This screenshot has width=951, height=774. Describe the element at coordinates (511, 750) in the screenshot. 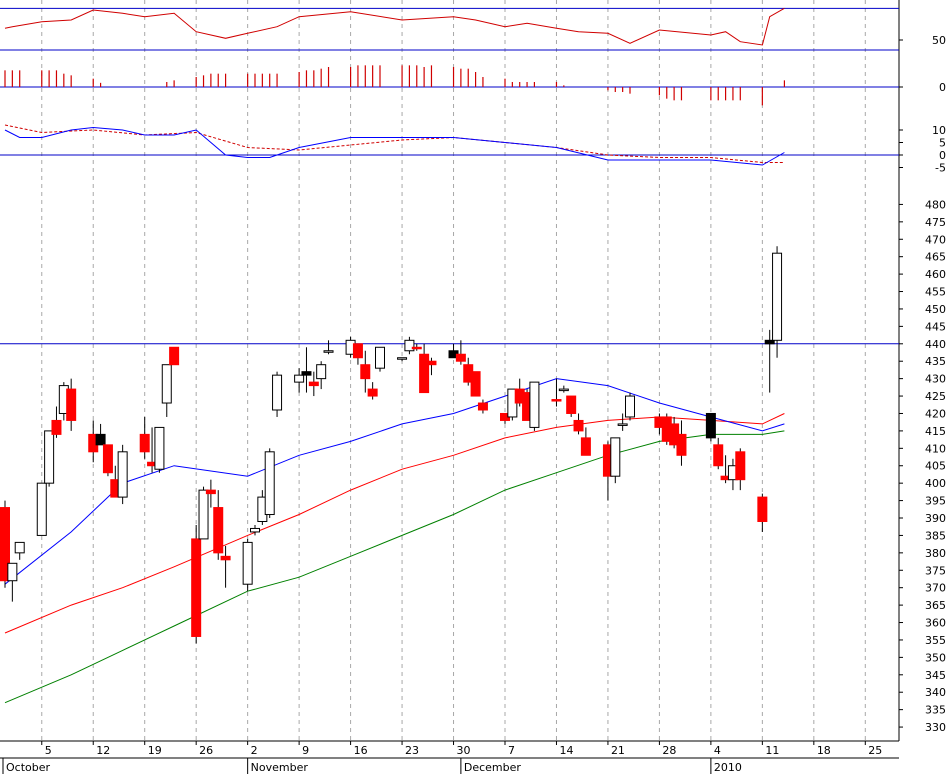

I see `x-tick-label: 7` at that location.